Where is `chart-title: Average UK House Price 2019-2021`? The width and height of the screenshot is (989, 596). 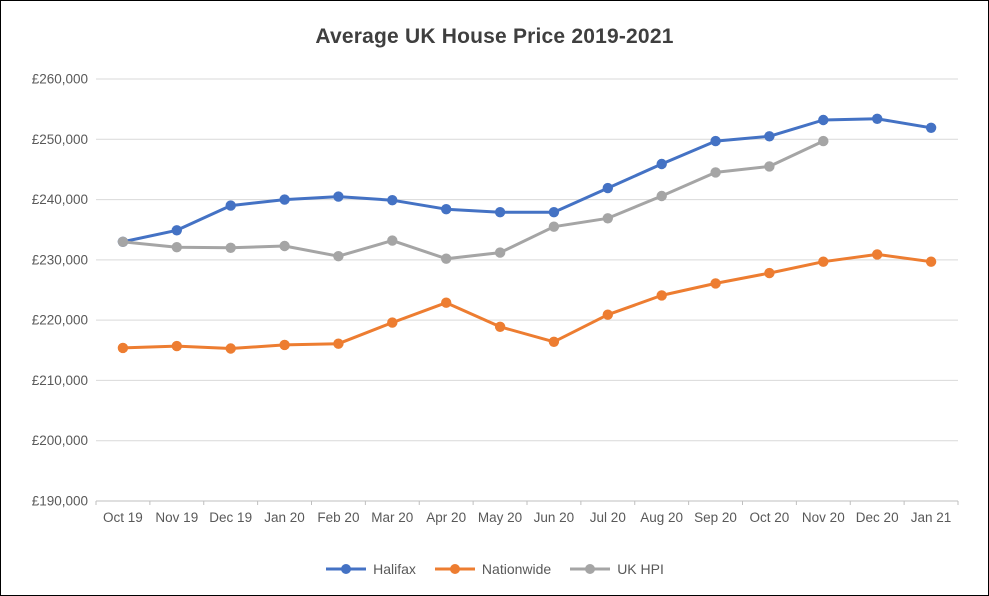 chart-title: Average UK House Price 2019-2021 is located at coordinates (494, 36).